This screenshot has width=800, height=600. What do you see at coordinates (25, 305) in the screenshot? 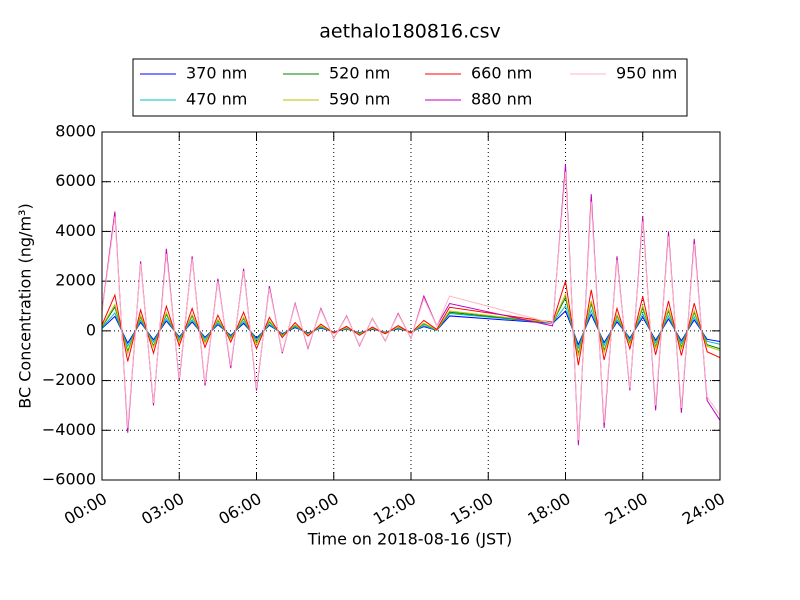
I see `y-axis-label: BC Concentration (ng/m³)` at bounding box center [25, 305].